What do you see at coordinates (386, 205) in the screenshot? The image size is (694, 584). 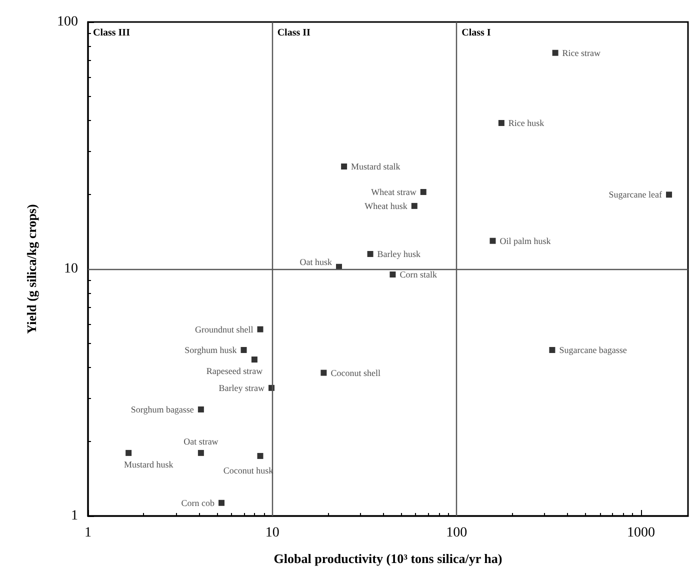 I see `series-label: Wheat husk` at bounding box center [386, 205].